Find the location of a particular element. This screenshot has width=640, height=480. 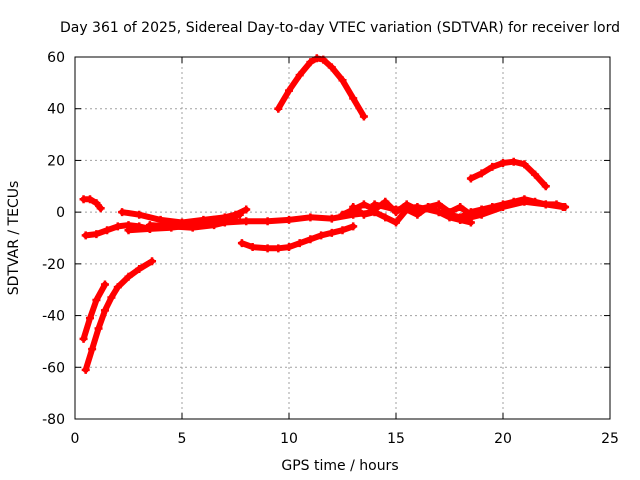

y-tick-label: -80 is located at coordinates (53, 420).